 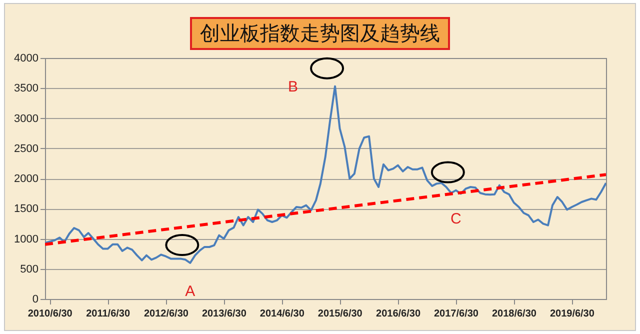 What do you see at coordinates (282, 314) in the screenshot?
I see `x-tick-label: 2014/6/30` at bounding box center [282, 314].